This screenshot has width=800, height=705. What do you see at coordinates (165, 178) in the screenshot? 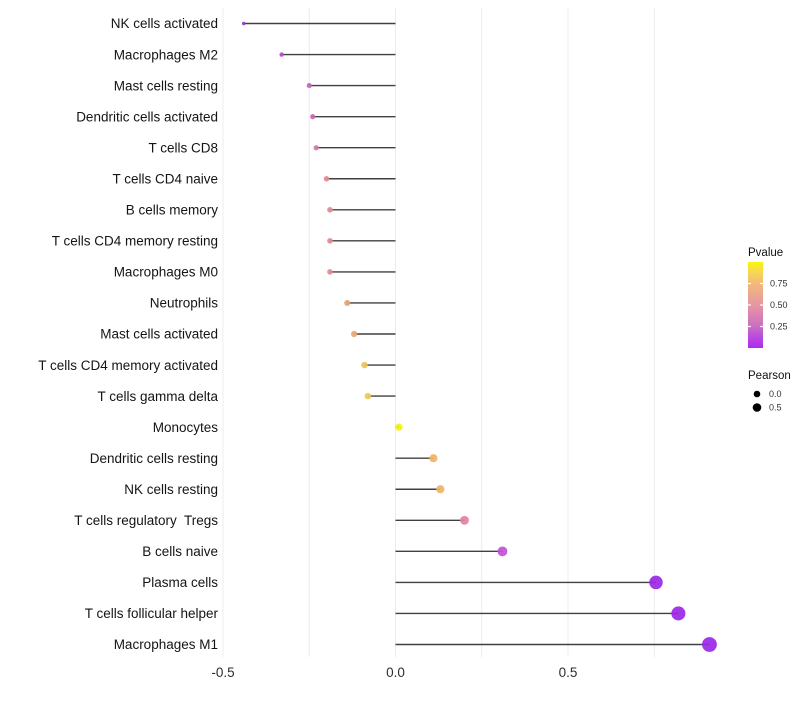
I see `category-label: T cells CD4 naive` at bounding box center [165, 178].